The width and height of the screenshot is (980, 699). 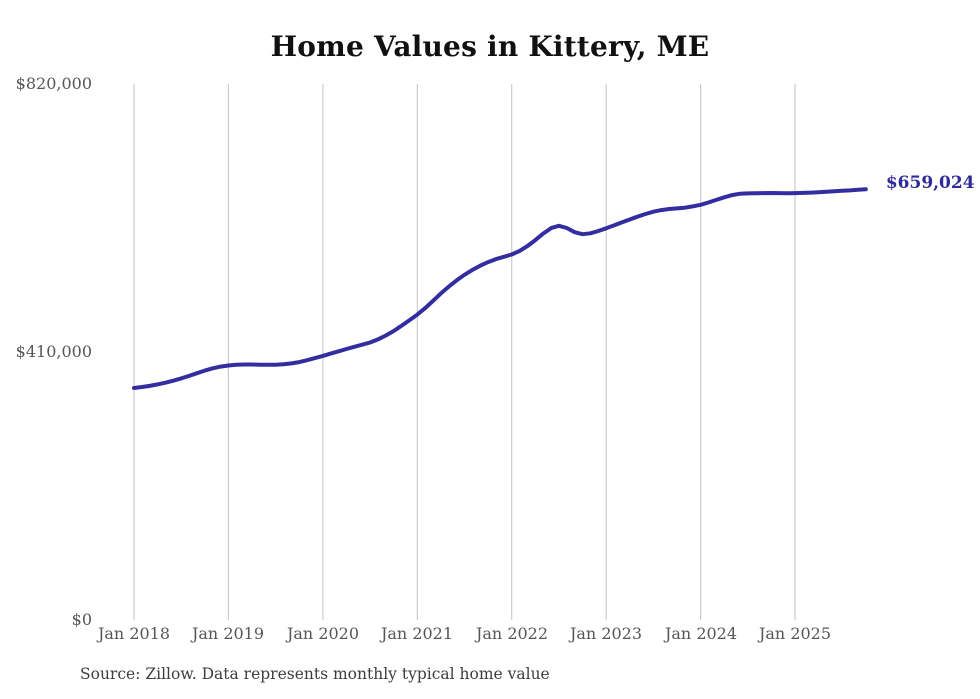 What do you see at coordinates (606, 633) in the screenshot?
I see `x-axis-tick-jan-2023: Jan 2023` at bounding box center [606, 633].